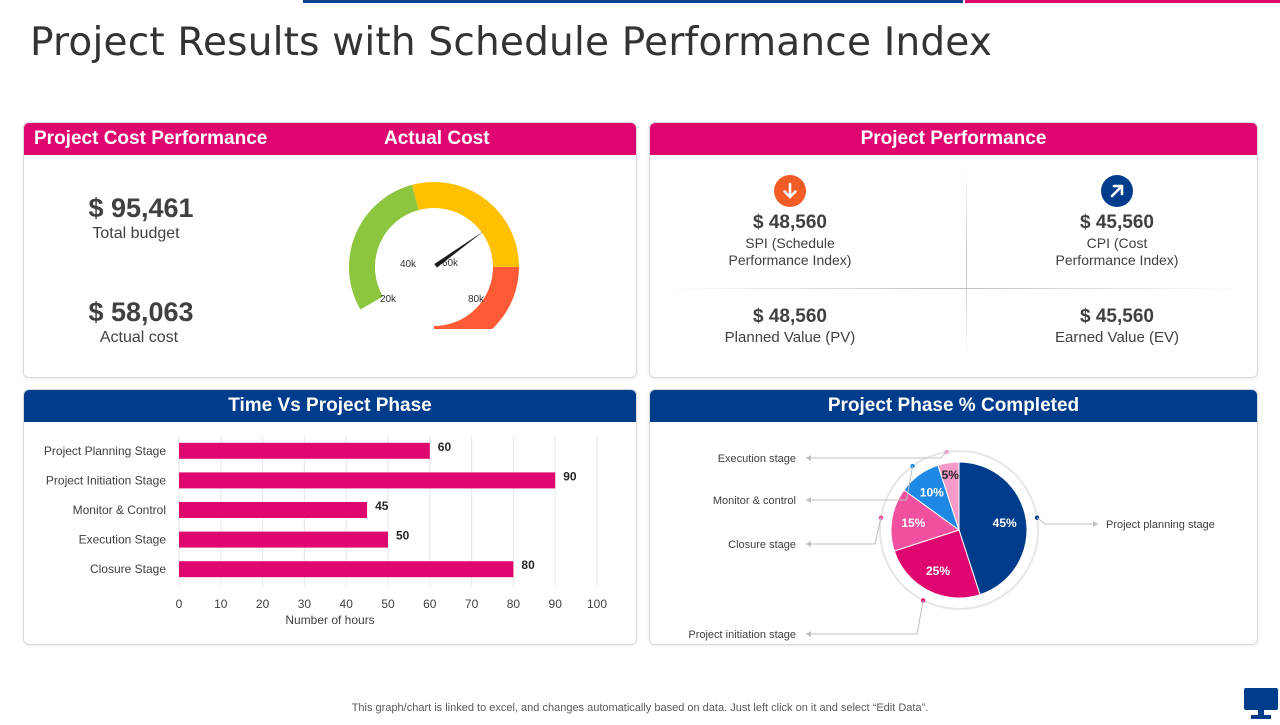  Describe the element at coordinates (1160, 525) in the screenshot. I see `pie-legend-label: Project planning stage` at that location.